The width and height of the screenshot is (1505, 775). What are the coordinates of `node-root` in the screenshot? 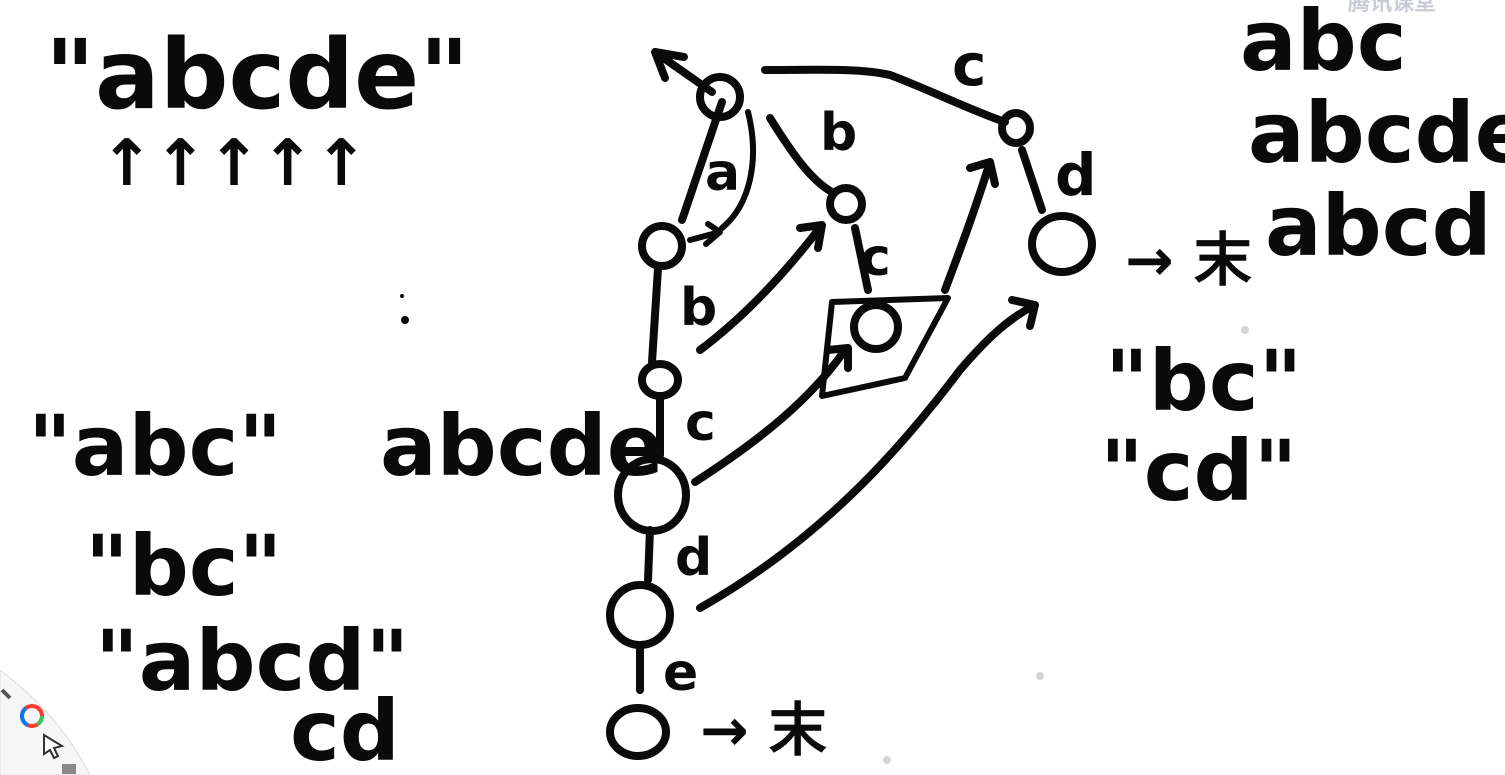 It's located at (720, 97).